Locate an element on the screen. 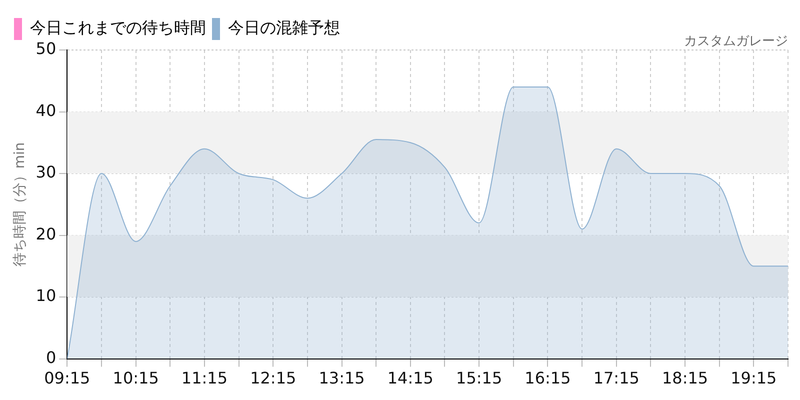 The image size is (800, 400). legend-label: 今日の混雑予想 is located at coordinates (284, 28).